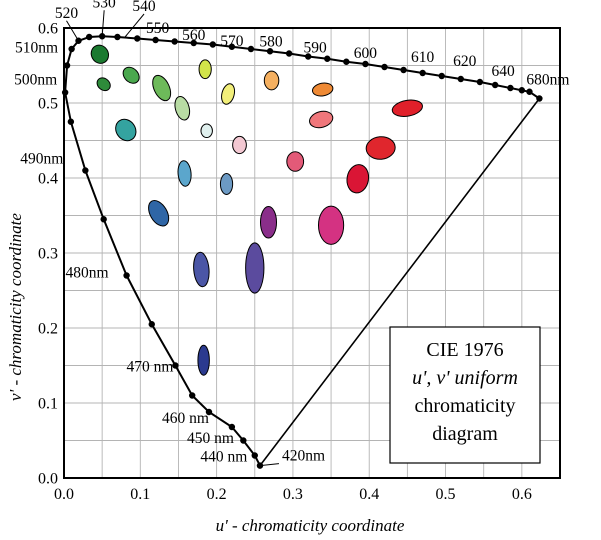 Image resolution: width=601 pixels, height=540 pixels. I want to click on y-tick-label: 0.3, so click(48, 254).